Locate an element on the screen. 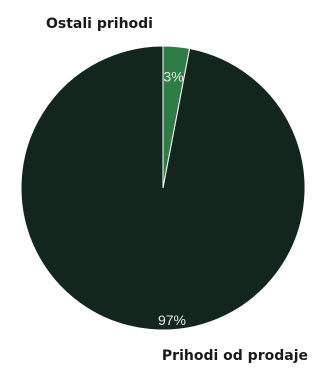  category-label-prihodi-od-prodaje: Prihodi od prodaje is located at coordinates (235, 356).